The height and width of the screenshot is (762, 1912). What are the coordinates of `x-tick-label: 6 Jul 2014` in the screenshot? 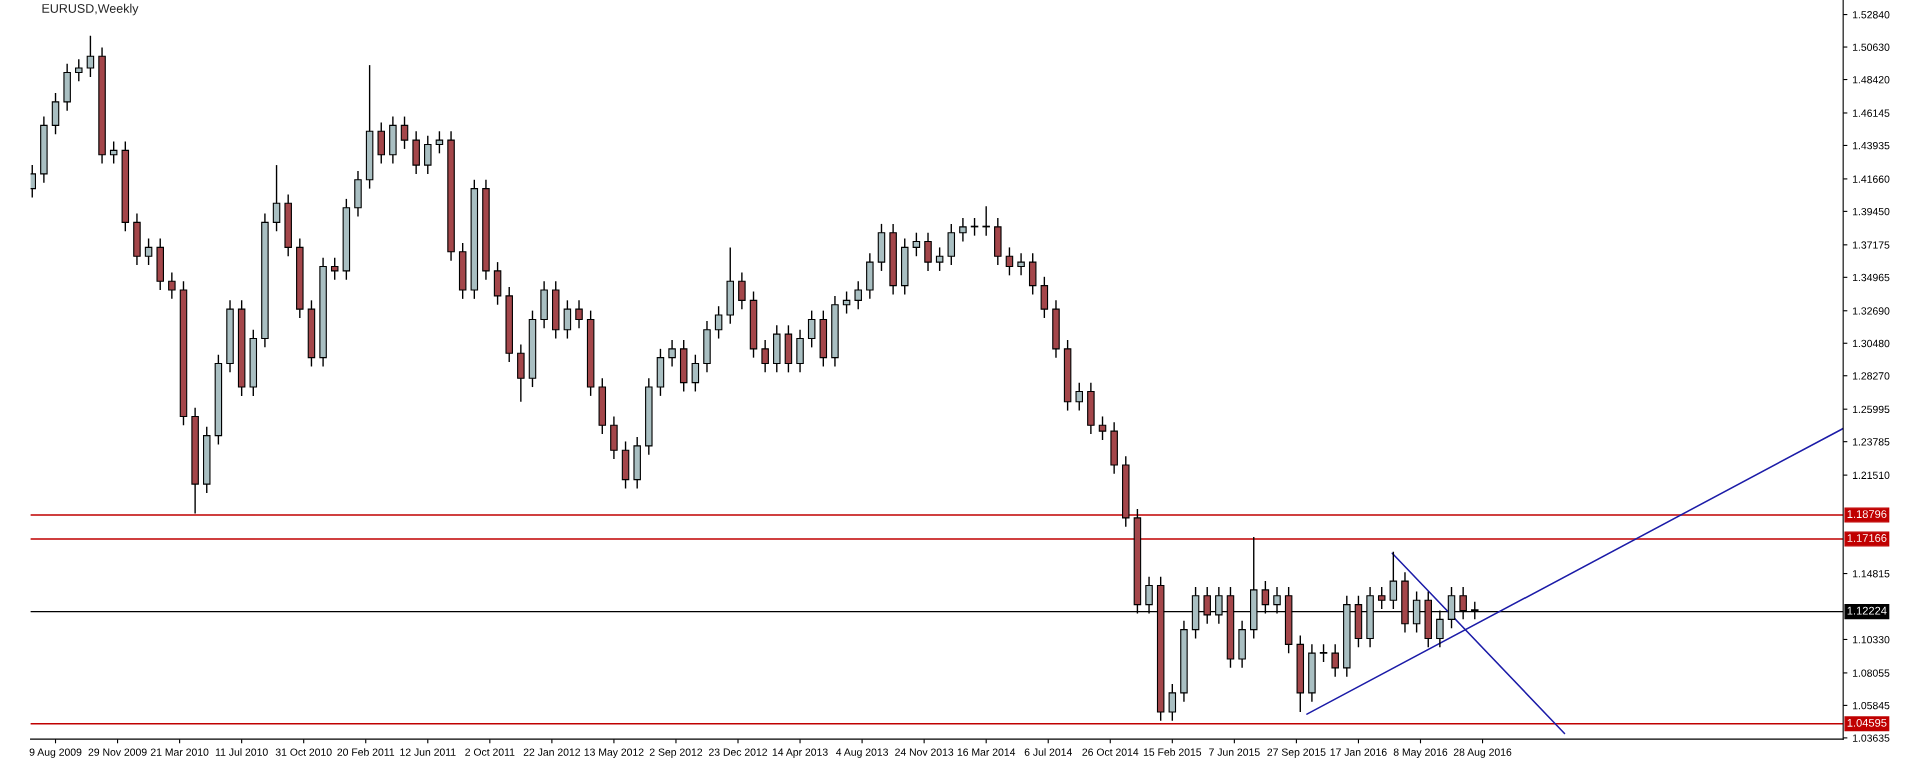 It's located at (1048, 752).